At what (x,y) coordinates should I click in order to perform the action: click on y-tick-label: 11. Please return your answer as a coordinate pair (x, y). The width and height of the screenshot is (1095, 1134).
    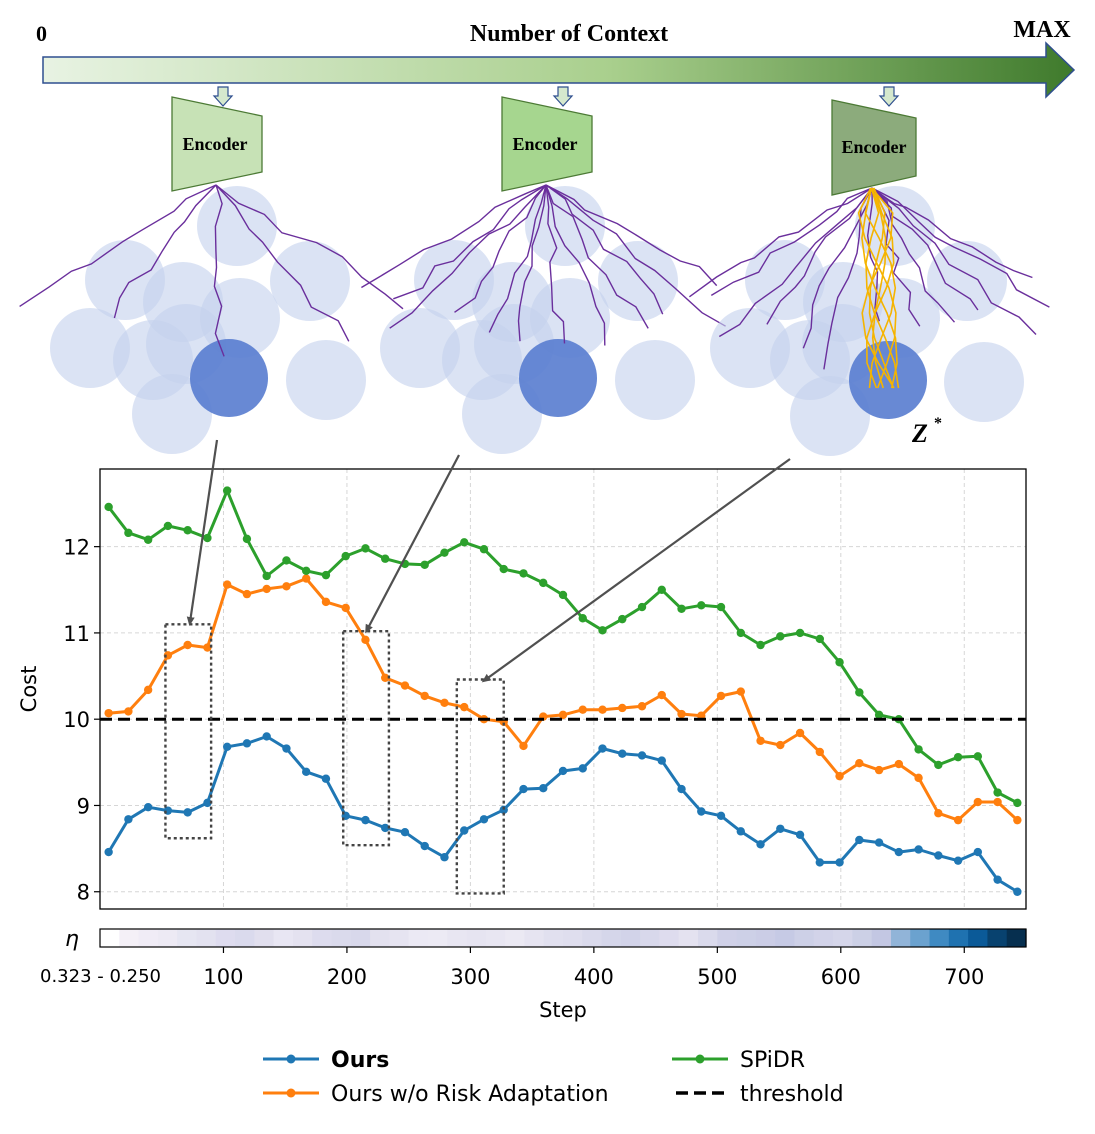
    Looking at the image, I should click on (76, 634).